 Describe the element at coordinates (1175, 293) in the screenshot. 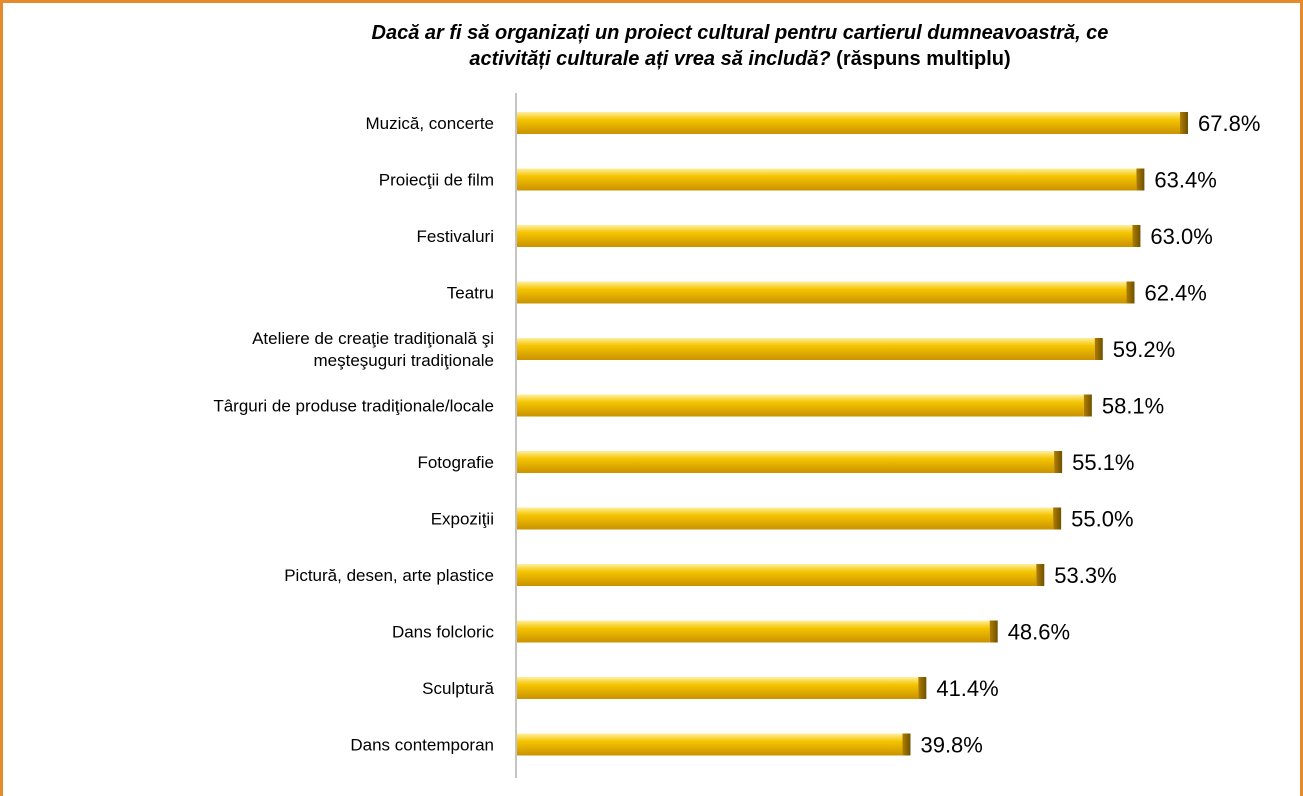

I see `value-label: 62.4%` at that location.